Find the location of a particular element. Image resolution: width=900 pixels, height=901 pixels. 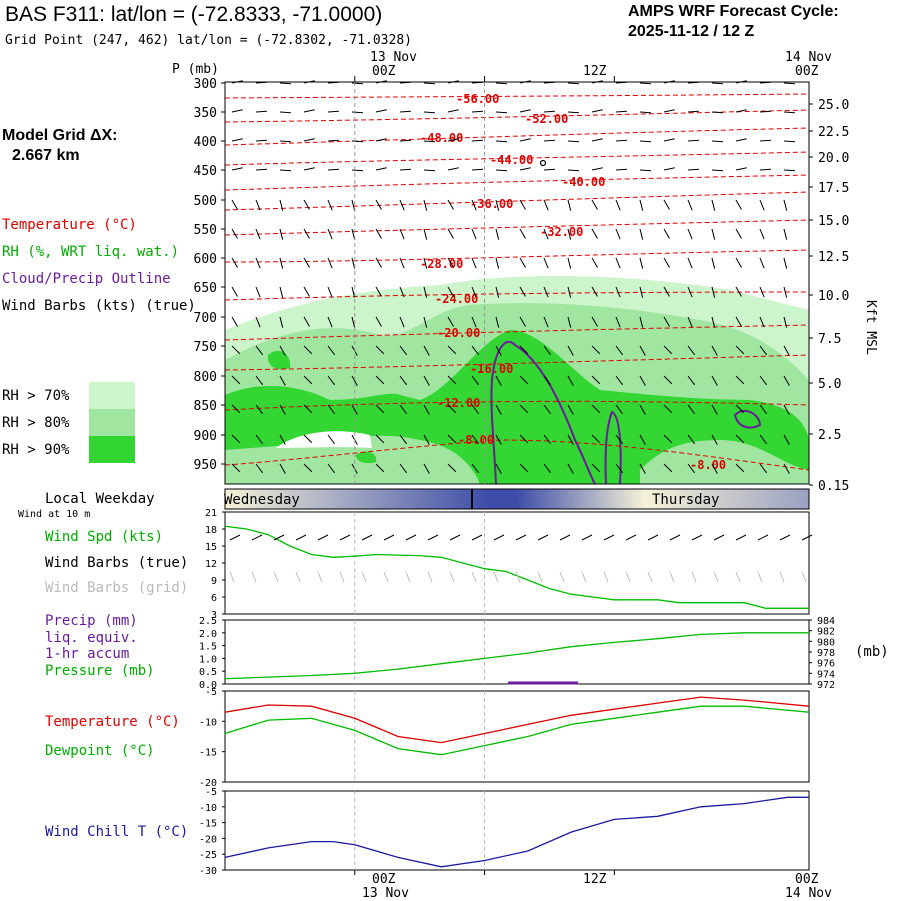

weekday-day2: Thursday is located at coordinates (685, 500).